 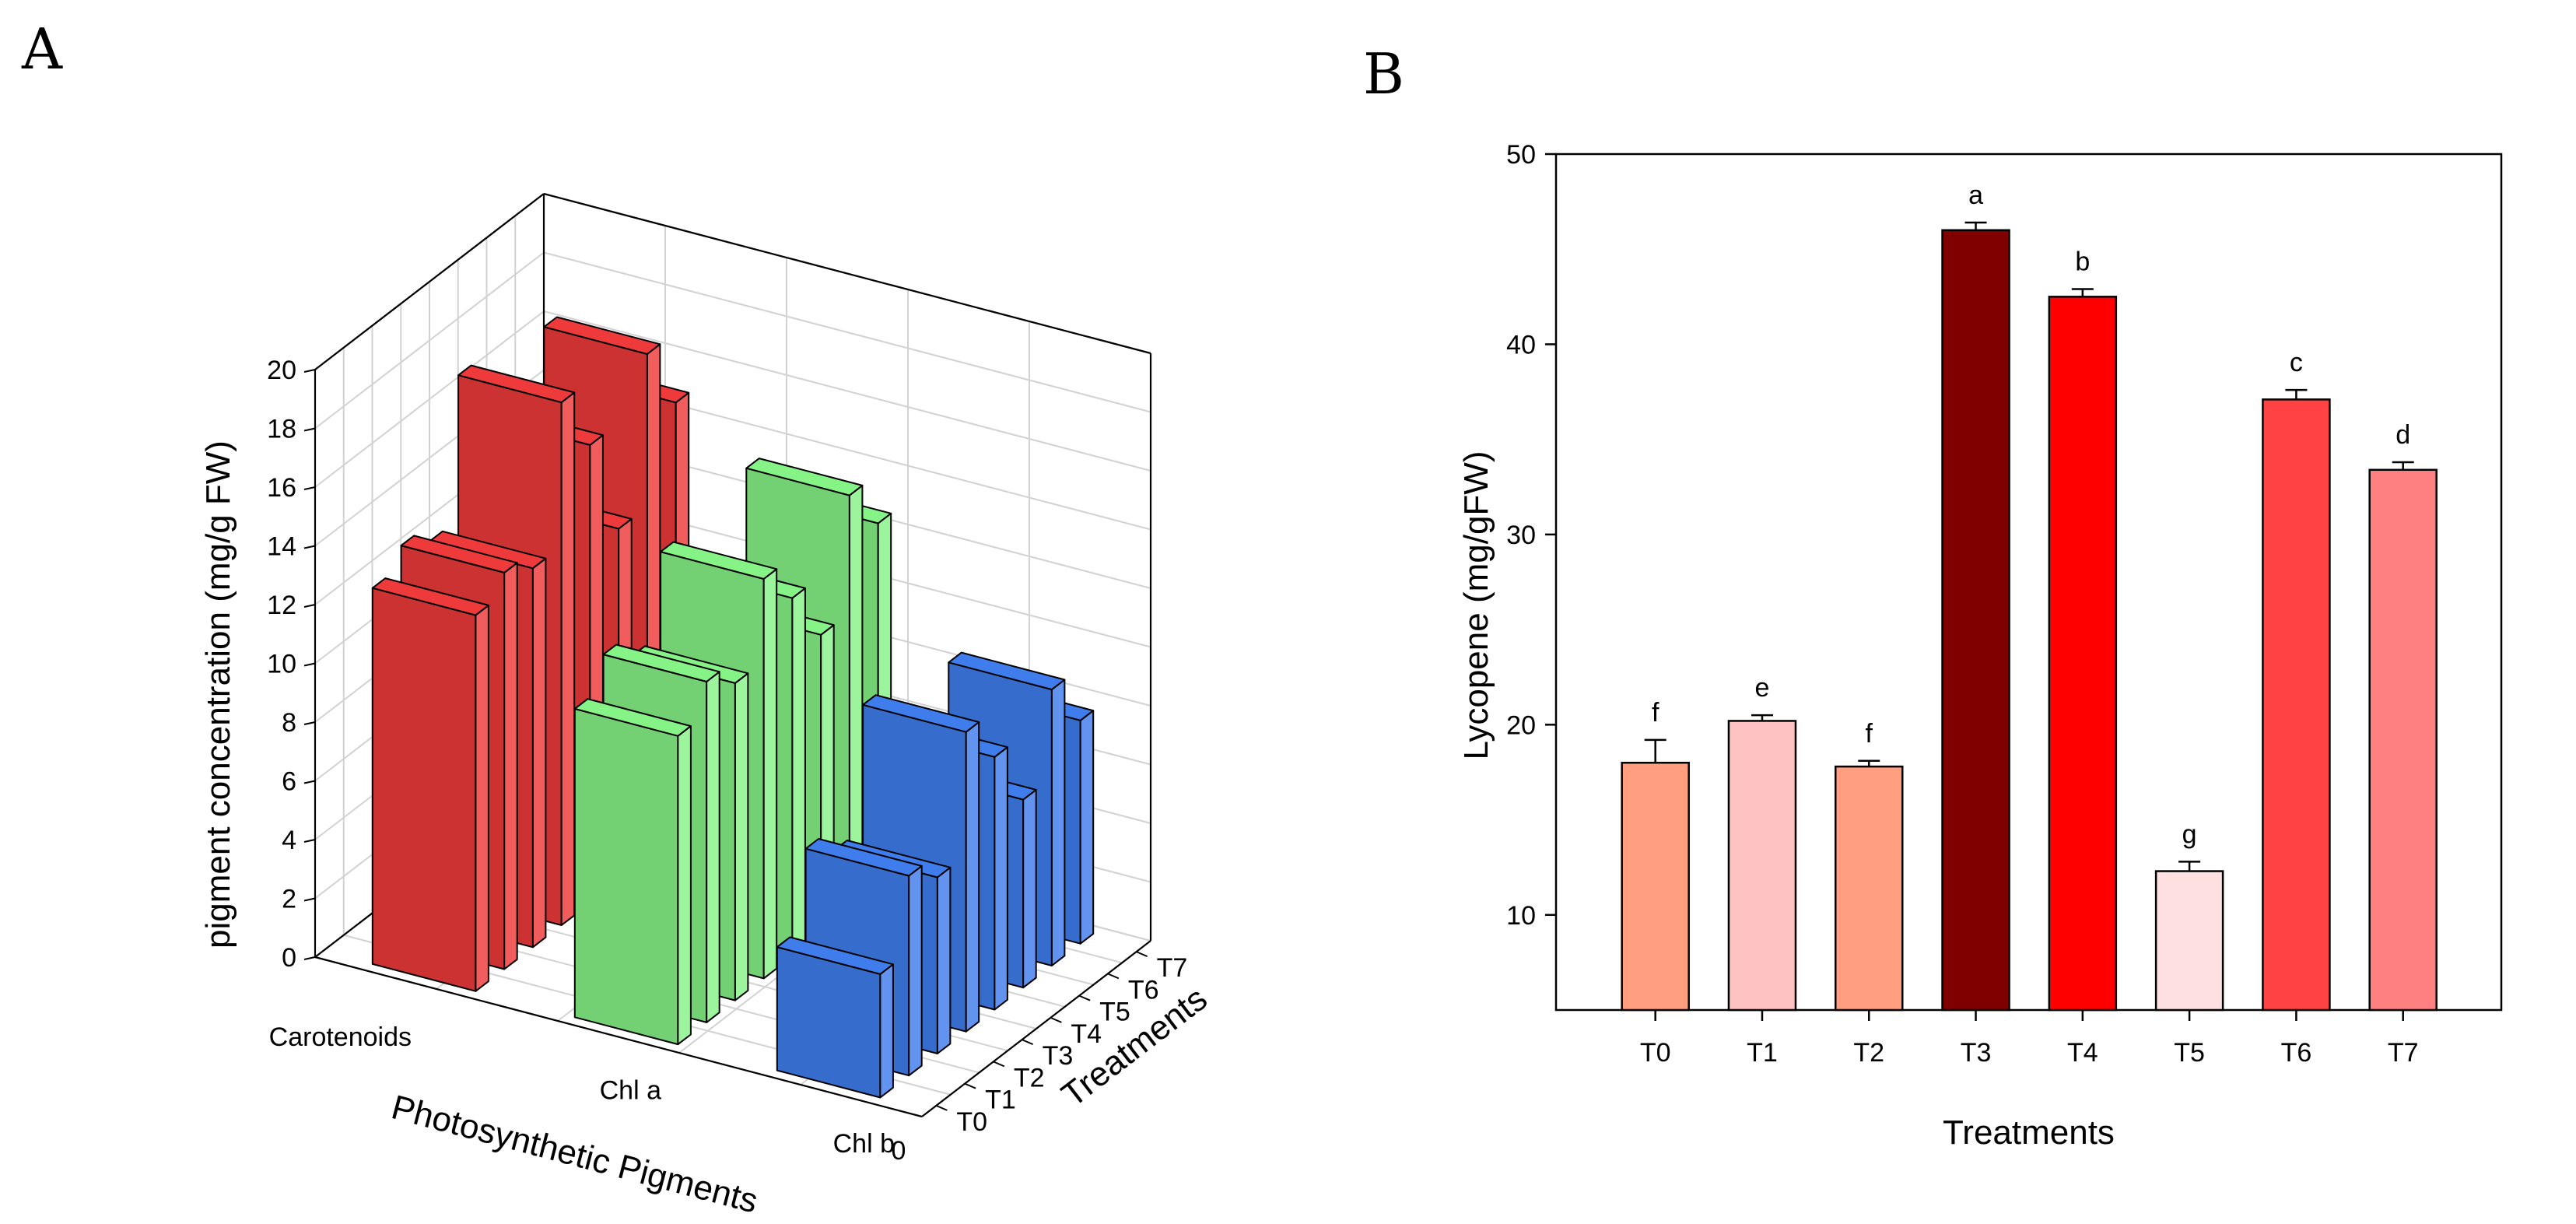 What do you see at coordinates (1476, 605) in the screenshot?
I see `y-axis-title: Lycopene (mg/gFW)` at bounding box center [1476, 605].